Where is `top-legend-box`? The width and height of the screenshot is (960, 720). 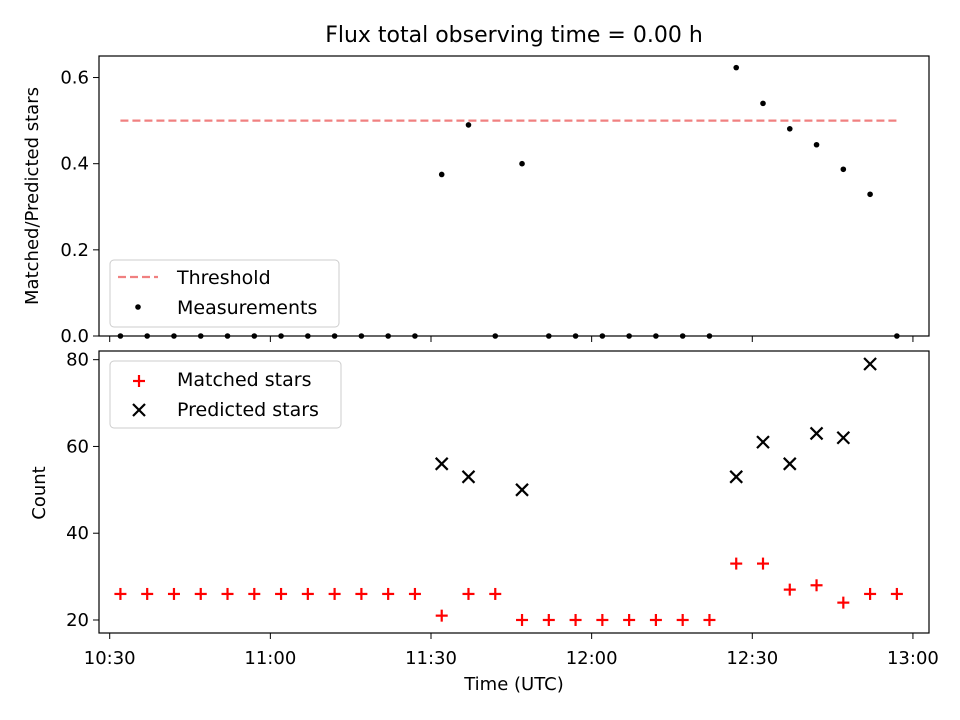 top-legend-box is located at coordinates (224, 293).